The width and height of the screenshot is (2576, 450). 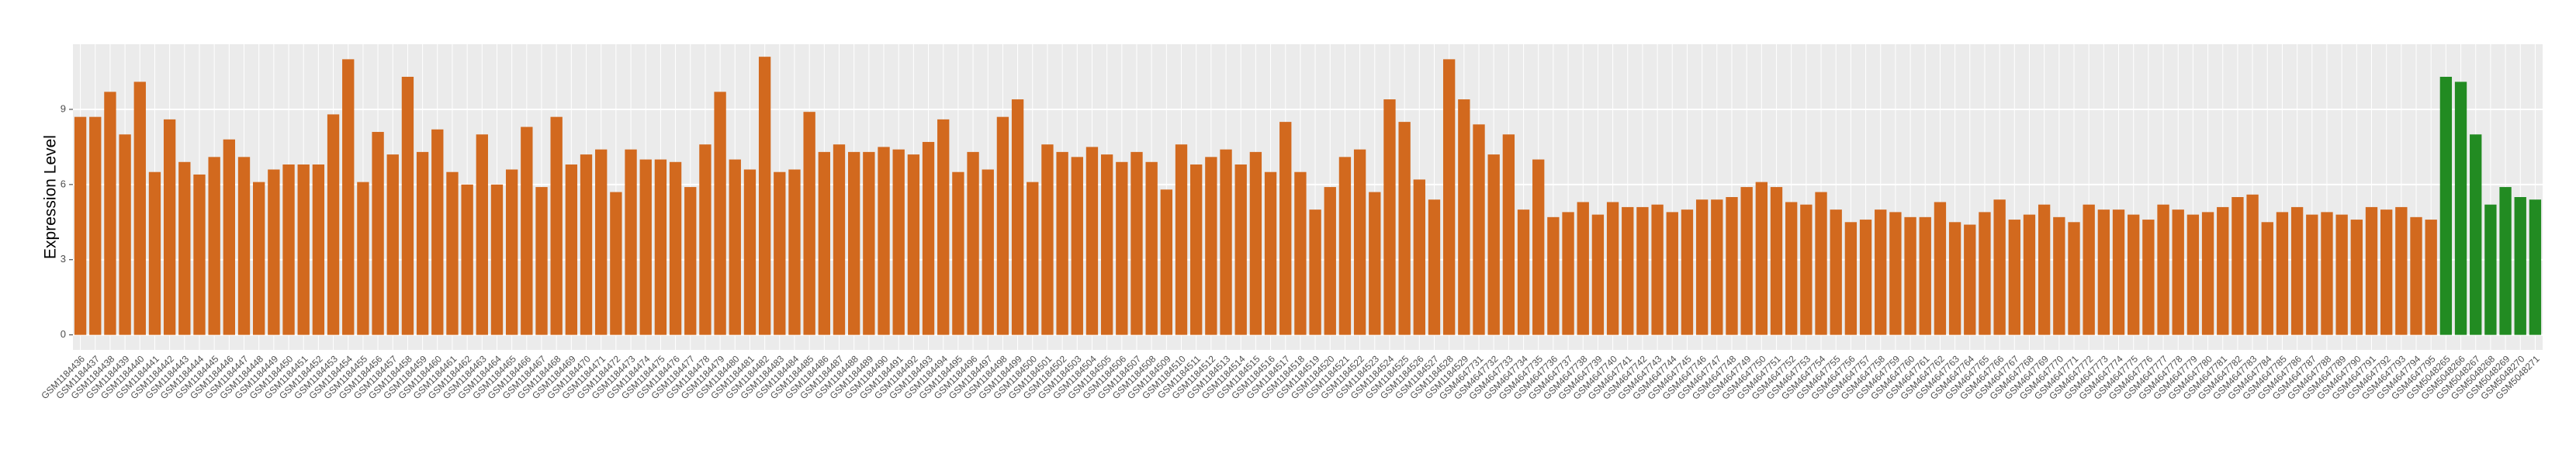 I want to click on y-tick-label: 9, so click(x=63, y=108).